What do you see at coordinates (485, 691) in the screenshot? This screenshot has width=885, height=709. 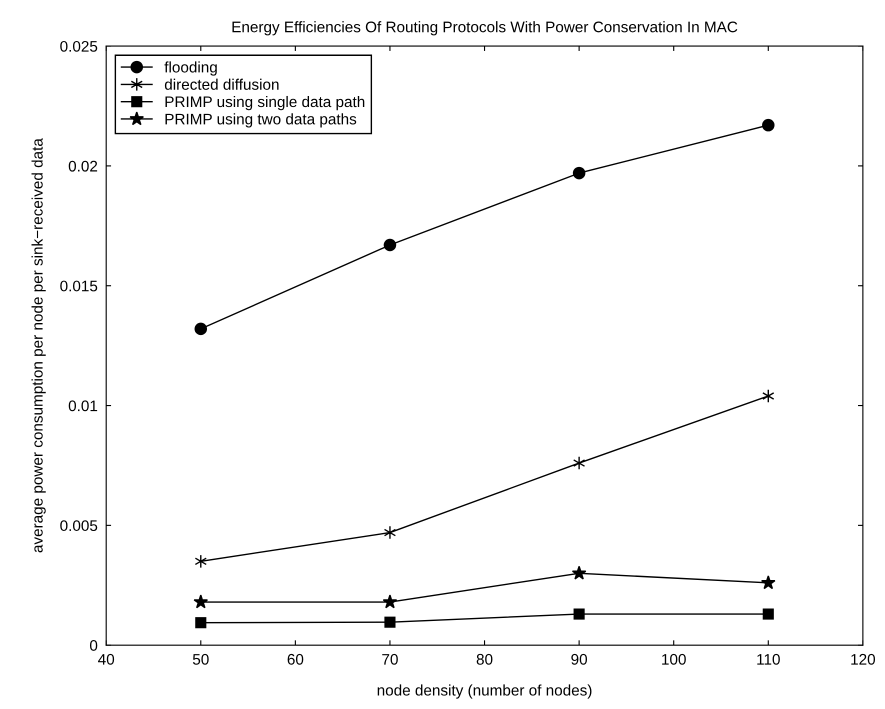 I see `x-axis-title: node density (number of nodes)` at bounding box center [485, 691].